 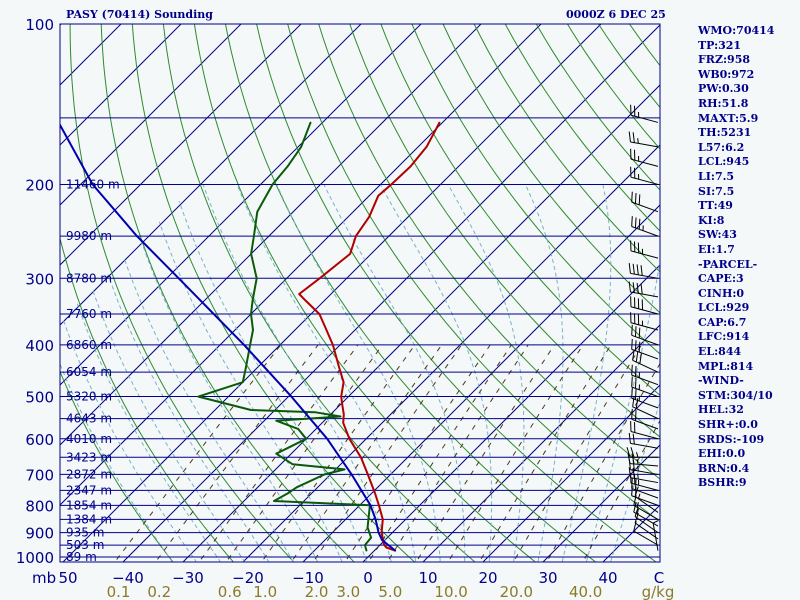 I want to click on mixing-ratio-unit-label: g/kg, so click(x=658, y=591).